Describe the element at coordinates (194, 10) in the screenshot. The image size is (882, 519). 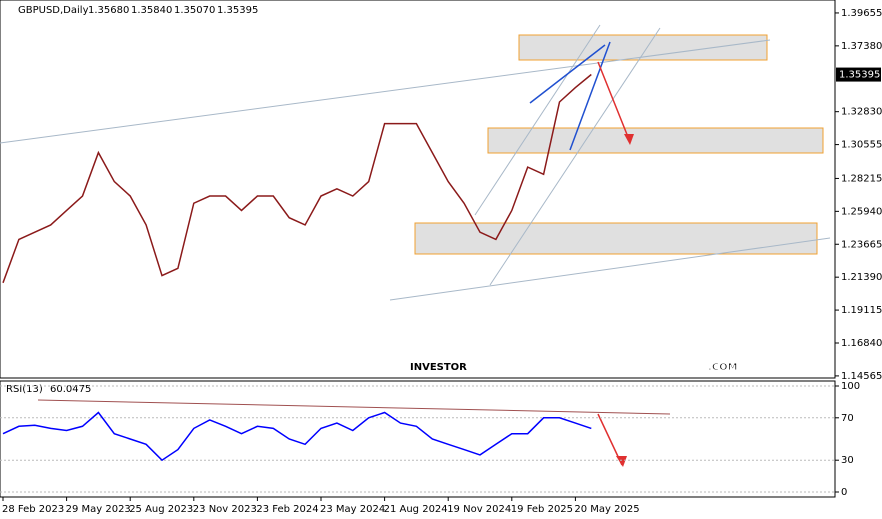
I see `ohlc: 1.35070` at that location.